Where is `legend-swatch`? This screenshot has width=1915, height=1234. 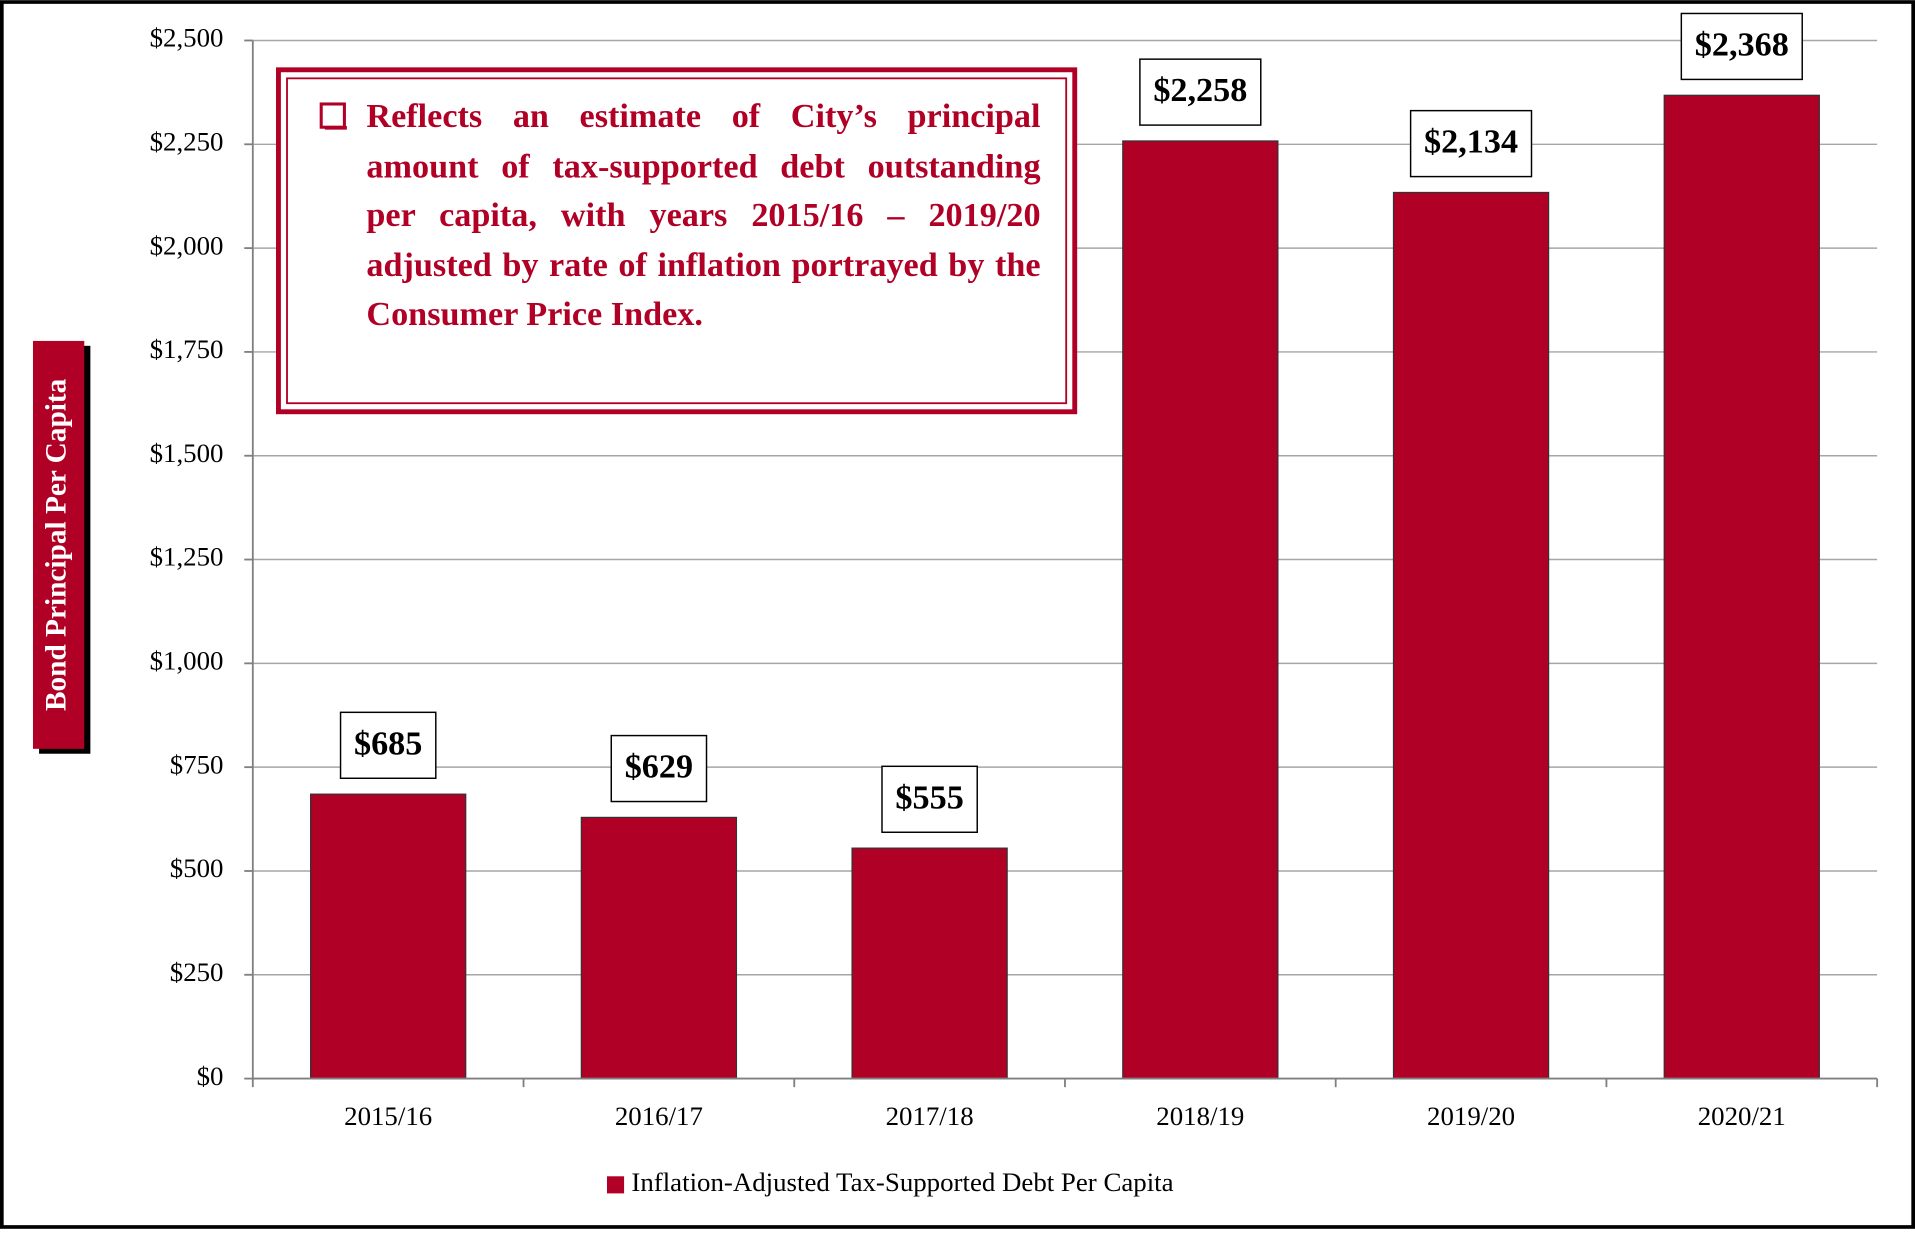 legend-swatch is located at coordinates (615, 1185).